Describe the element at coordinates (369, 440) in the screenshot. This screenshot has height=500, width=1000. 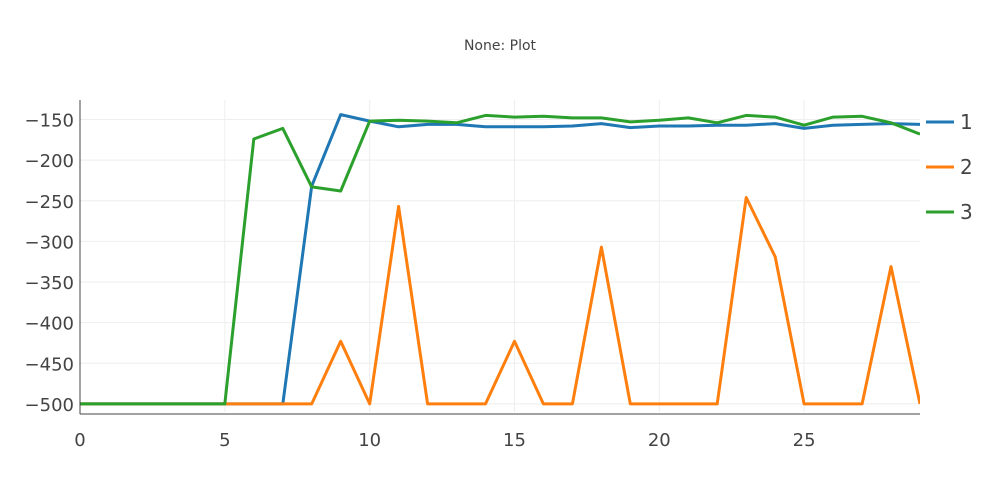
I see `x-tick-label: 10` at that location.